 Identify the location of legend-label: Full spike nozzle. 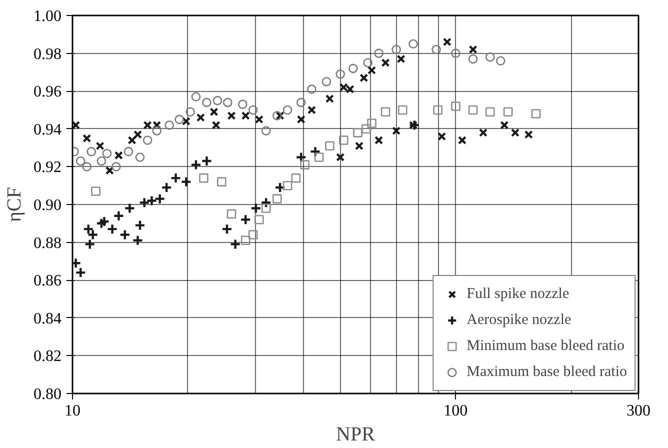
(518, 294).